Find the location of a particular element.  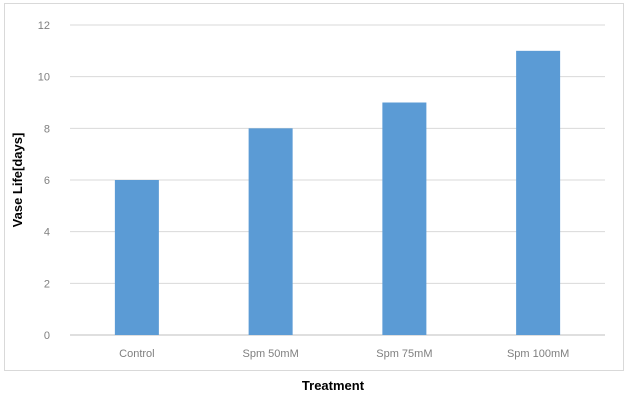

y-tick-label: 10 is located at coordinates (44, 78).